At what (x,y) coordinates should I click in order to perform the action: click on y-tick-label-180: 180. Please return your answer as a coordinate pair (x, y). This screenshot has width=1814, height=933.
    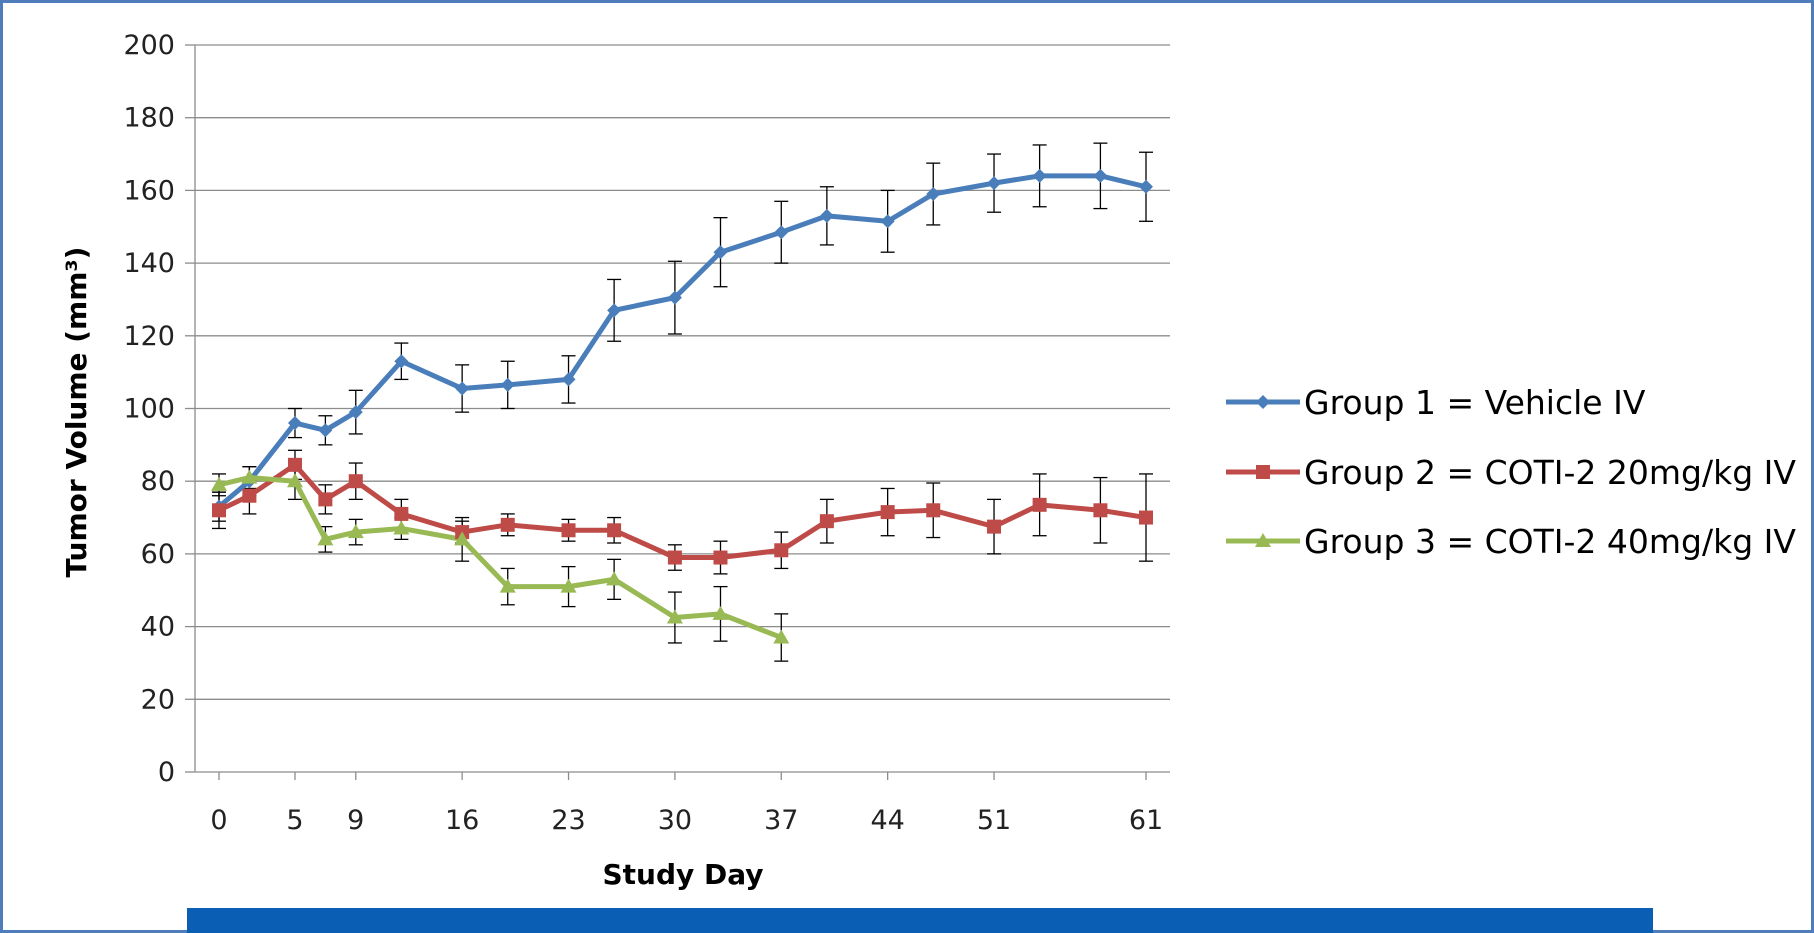
    Looking at the image, I should click on (149, 118).